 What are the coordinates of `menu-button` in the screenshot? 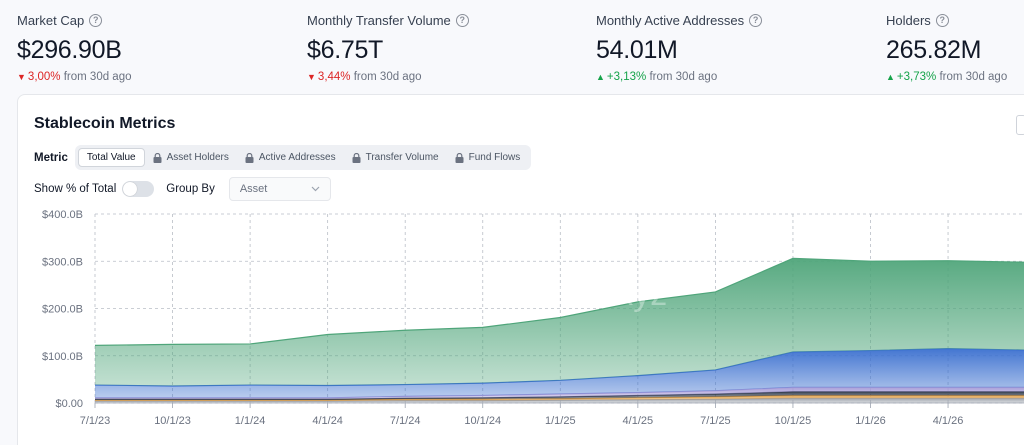 It's located at (1020, 125).